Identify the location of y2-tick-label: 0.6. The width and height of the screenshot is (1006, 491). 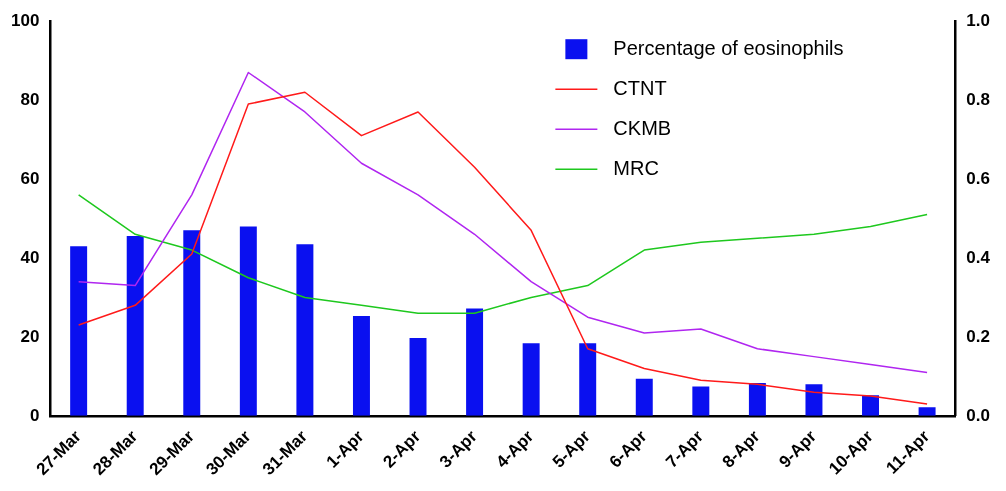
(978, 178).